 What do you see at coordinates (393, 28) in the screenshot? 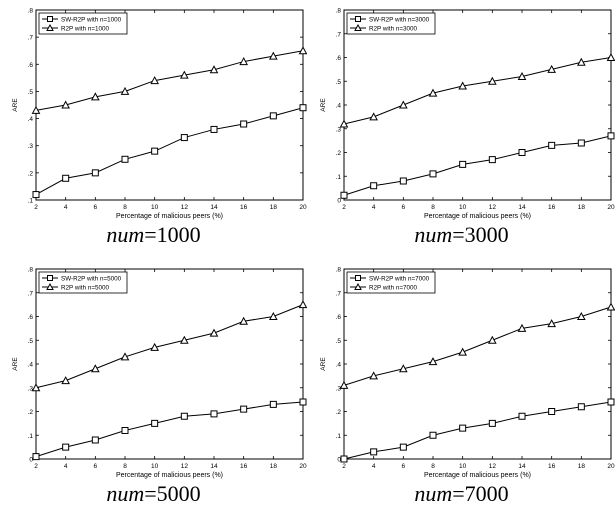
I see `legend-entry-label: R2P with n=3000` at bounding box center [393, 28].